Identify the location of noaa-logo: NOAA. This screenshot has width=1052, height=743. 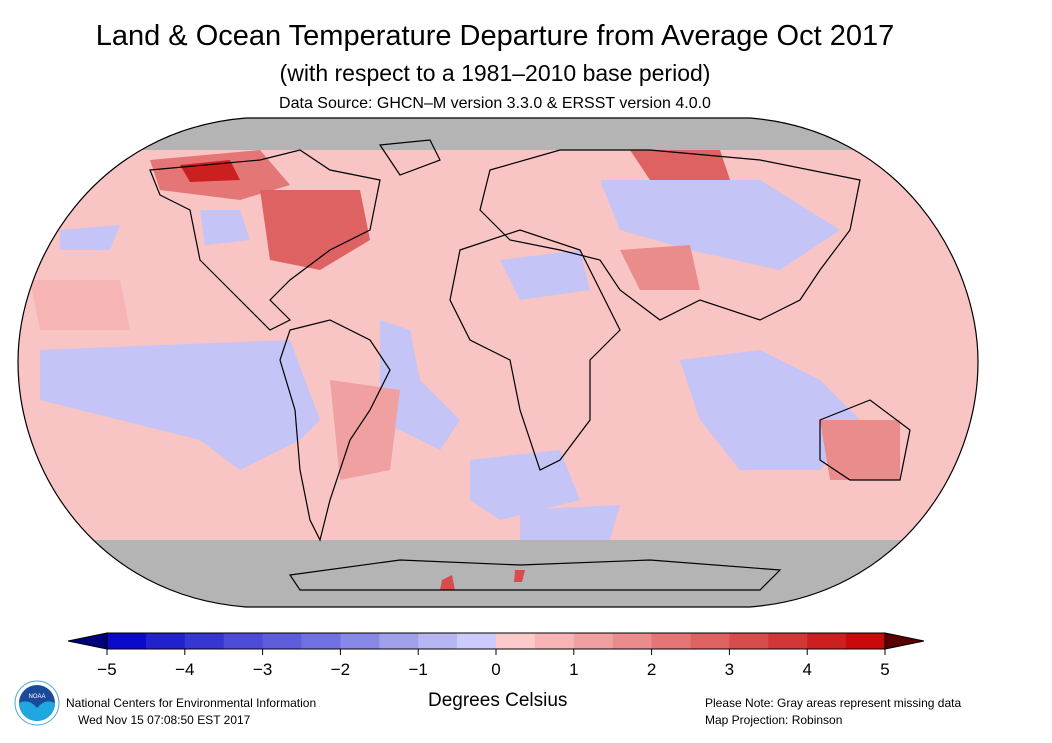
(37, 703).